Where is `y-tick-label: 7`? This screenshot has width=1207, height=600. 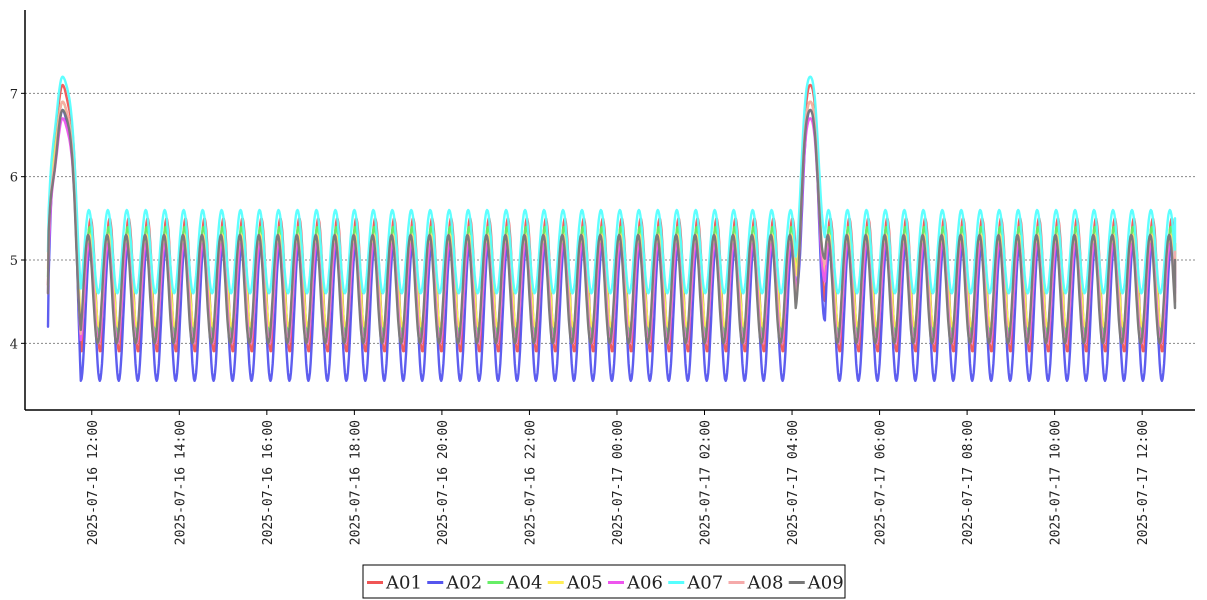 y-tick-label: 7 is located at coordinates (14, 94).